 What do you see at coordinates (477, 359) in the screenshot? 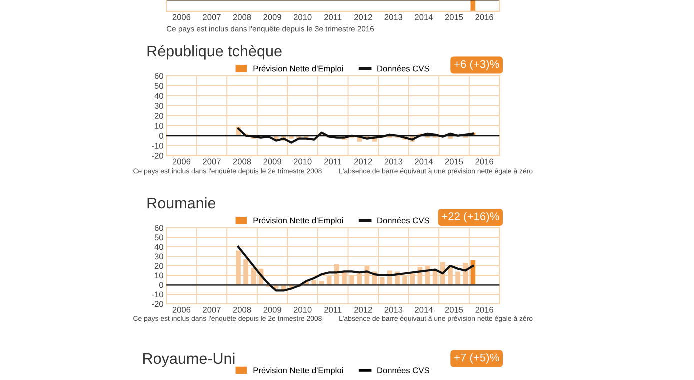
I see `text: +7 (+5)%` at bounding box center [477, 359].